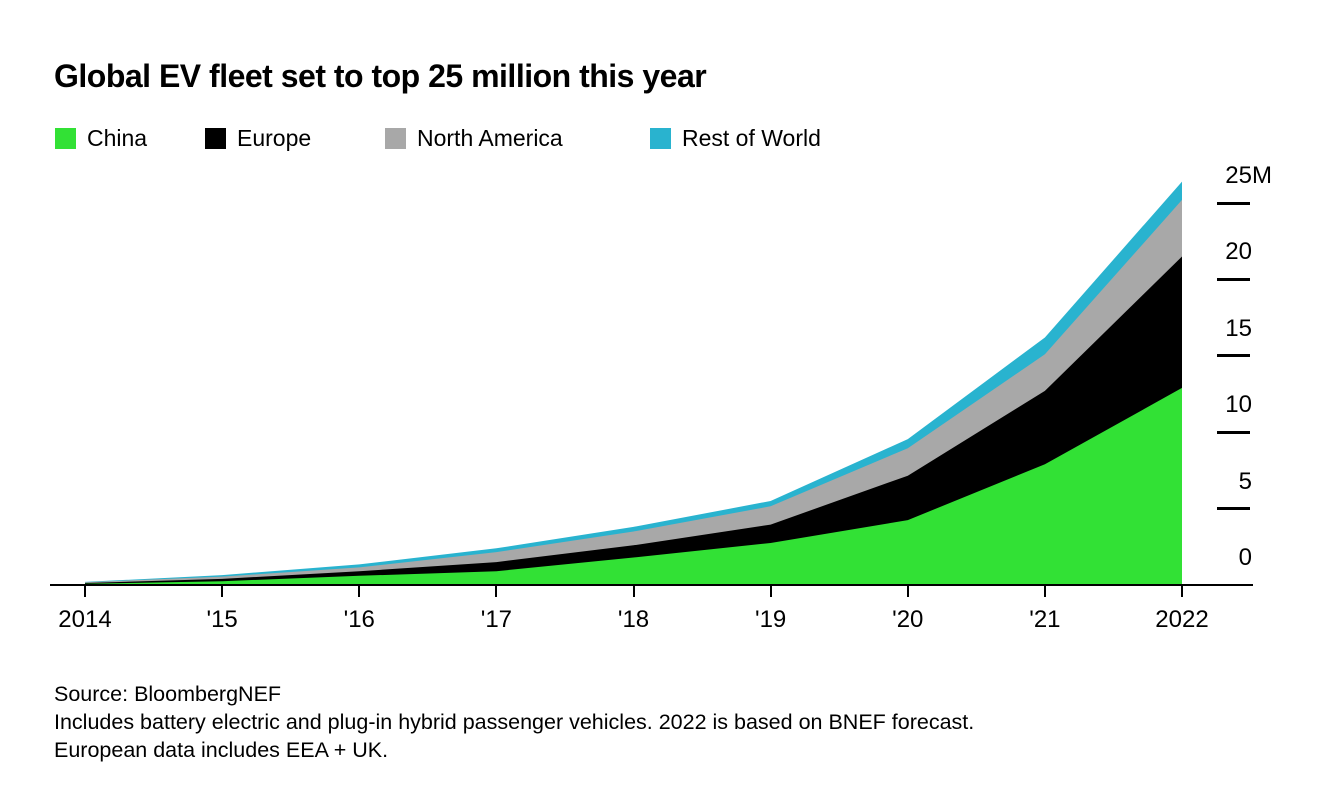  What do you see at coordinates (1238, 175) in the screenshot?
I see `y-tick-value: 25` at bounding box center [1238, 175].